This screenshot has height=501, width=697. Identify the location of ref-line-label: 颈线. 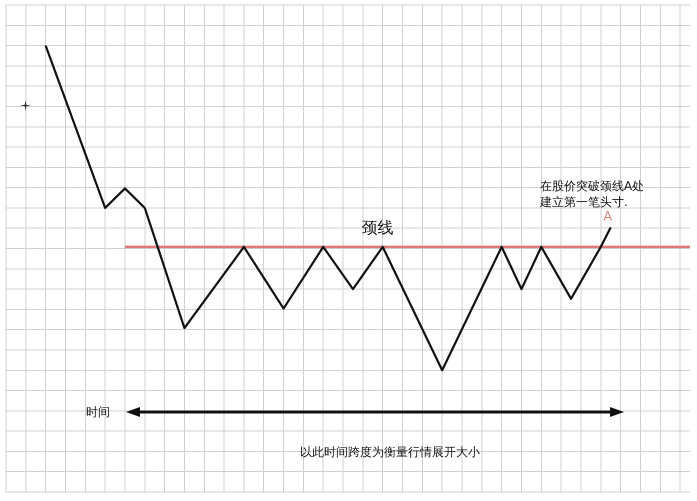
(378, 227).